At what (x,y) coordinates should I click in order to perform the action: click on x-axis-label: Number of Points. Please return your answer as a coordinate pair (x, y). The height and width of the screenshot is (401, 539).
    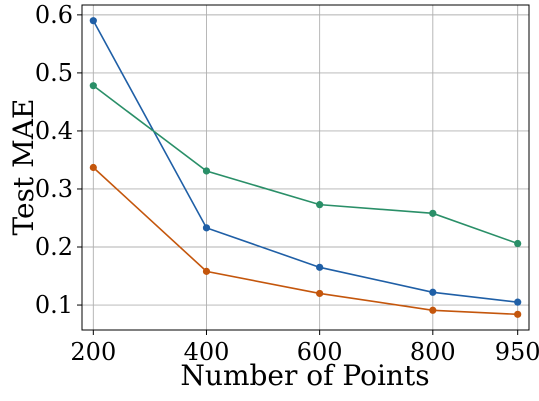
    Looking at the image, I should click on (304, 375).